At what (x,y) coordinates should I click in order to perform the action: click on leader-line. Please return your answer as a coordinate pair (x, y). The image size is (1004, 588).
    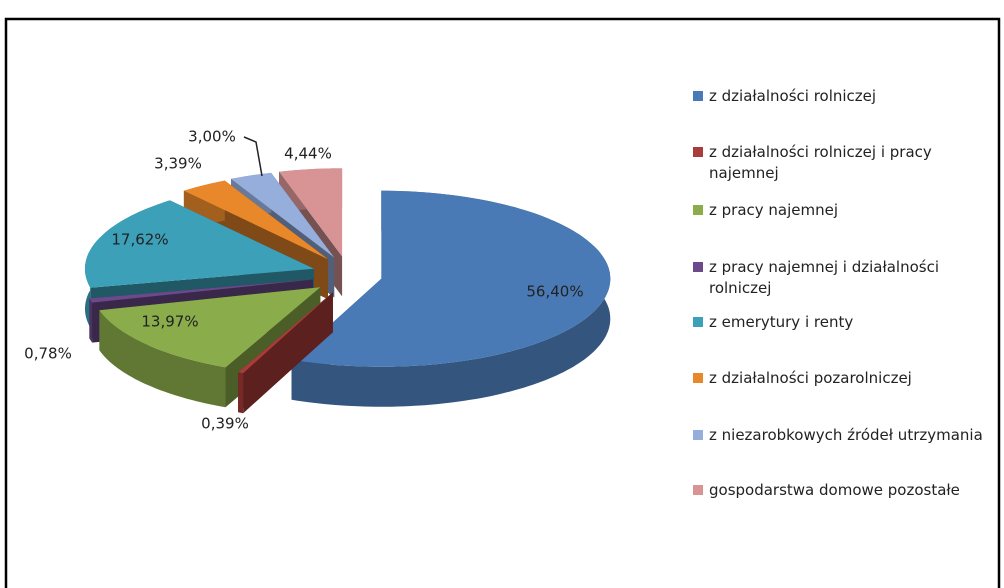
    Looking at the image, I should click on (253, 156).